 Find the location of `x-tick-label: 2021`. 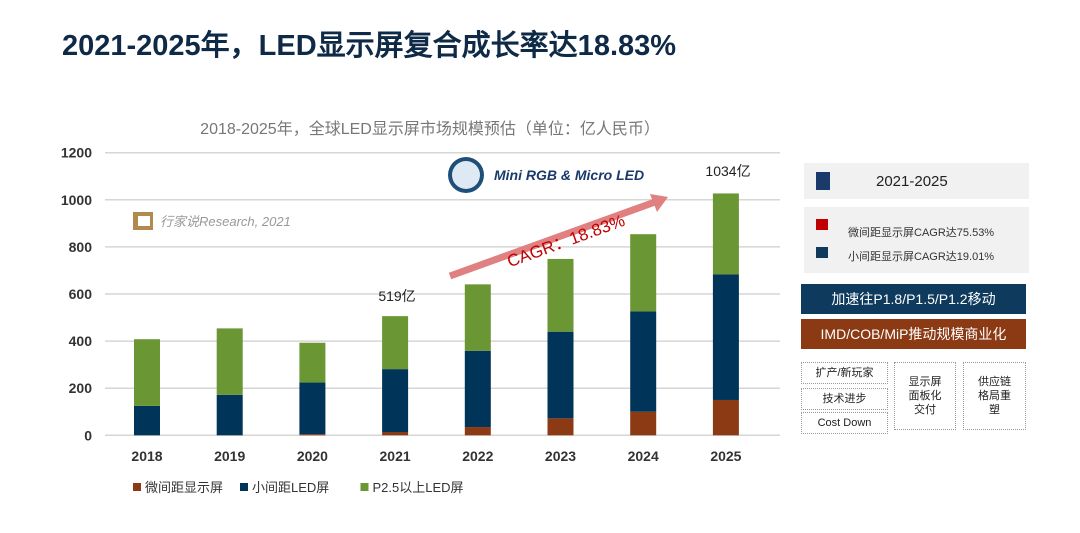

x-tick-label: 2021 is located at coordinates (395, 456).